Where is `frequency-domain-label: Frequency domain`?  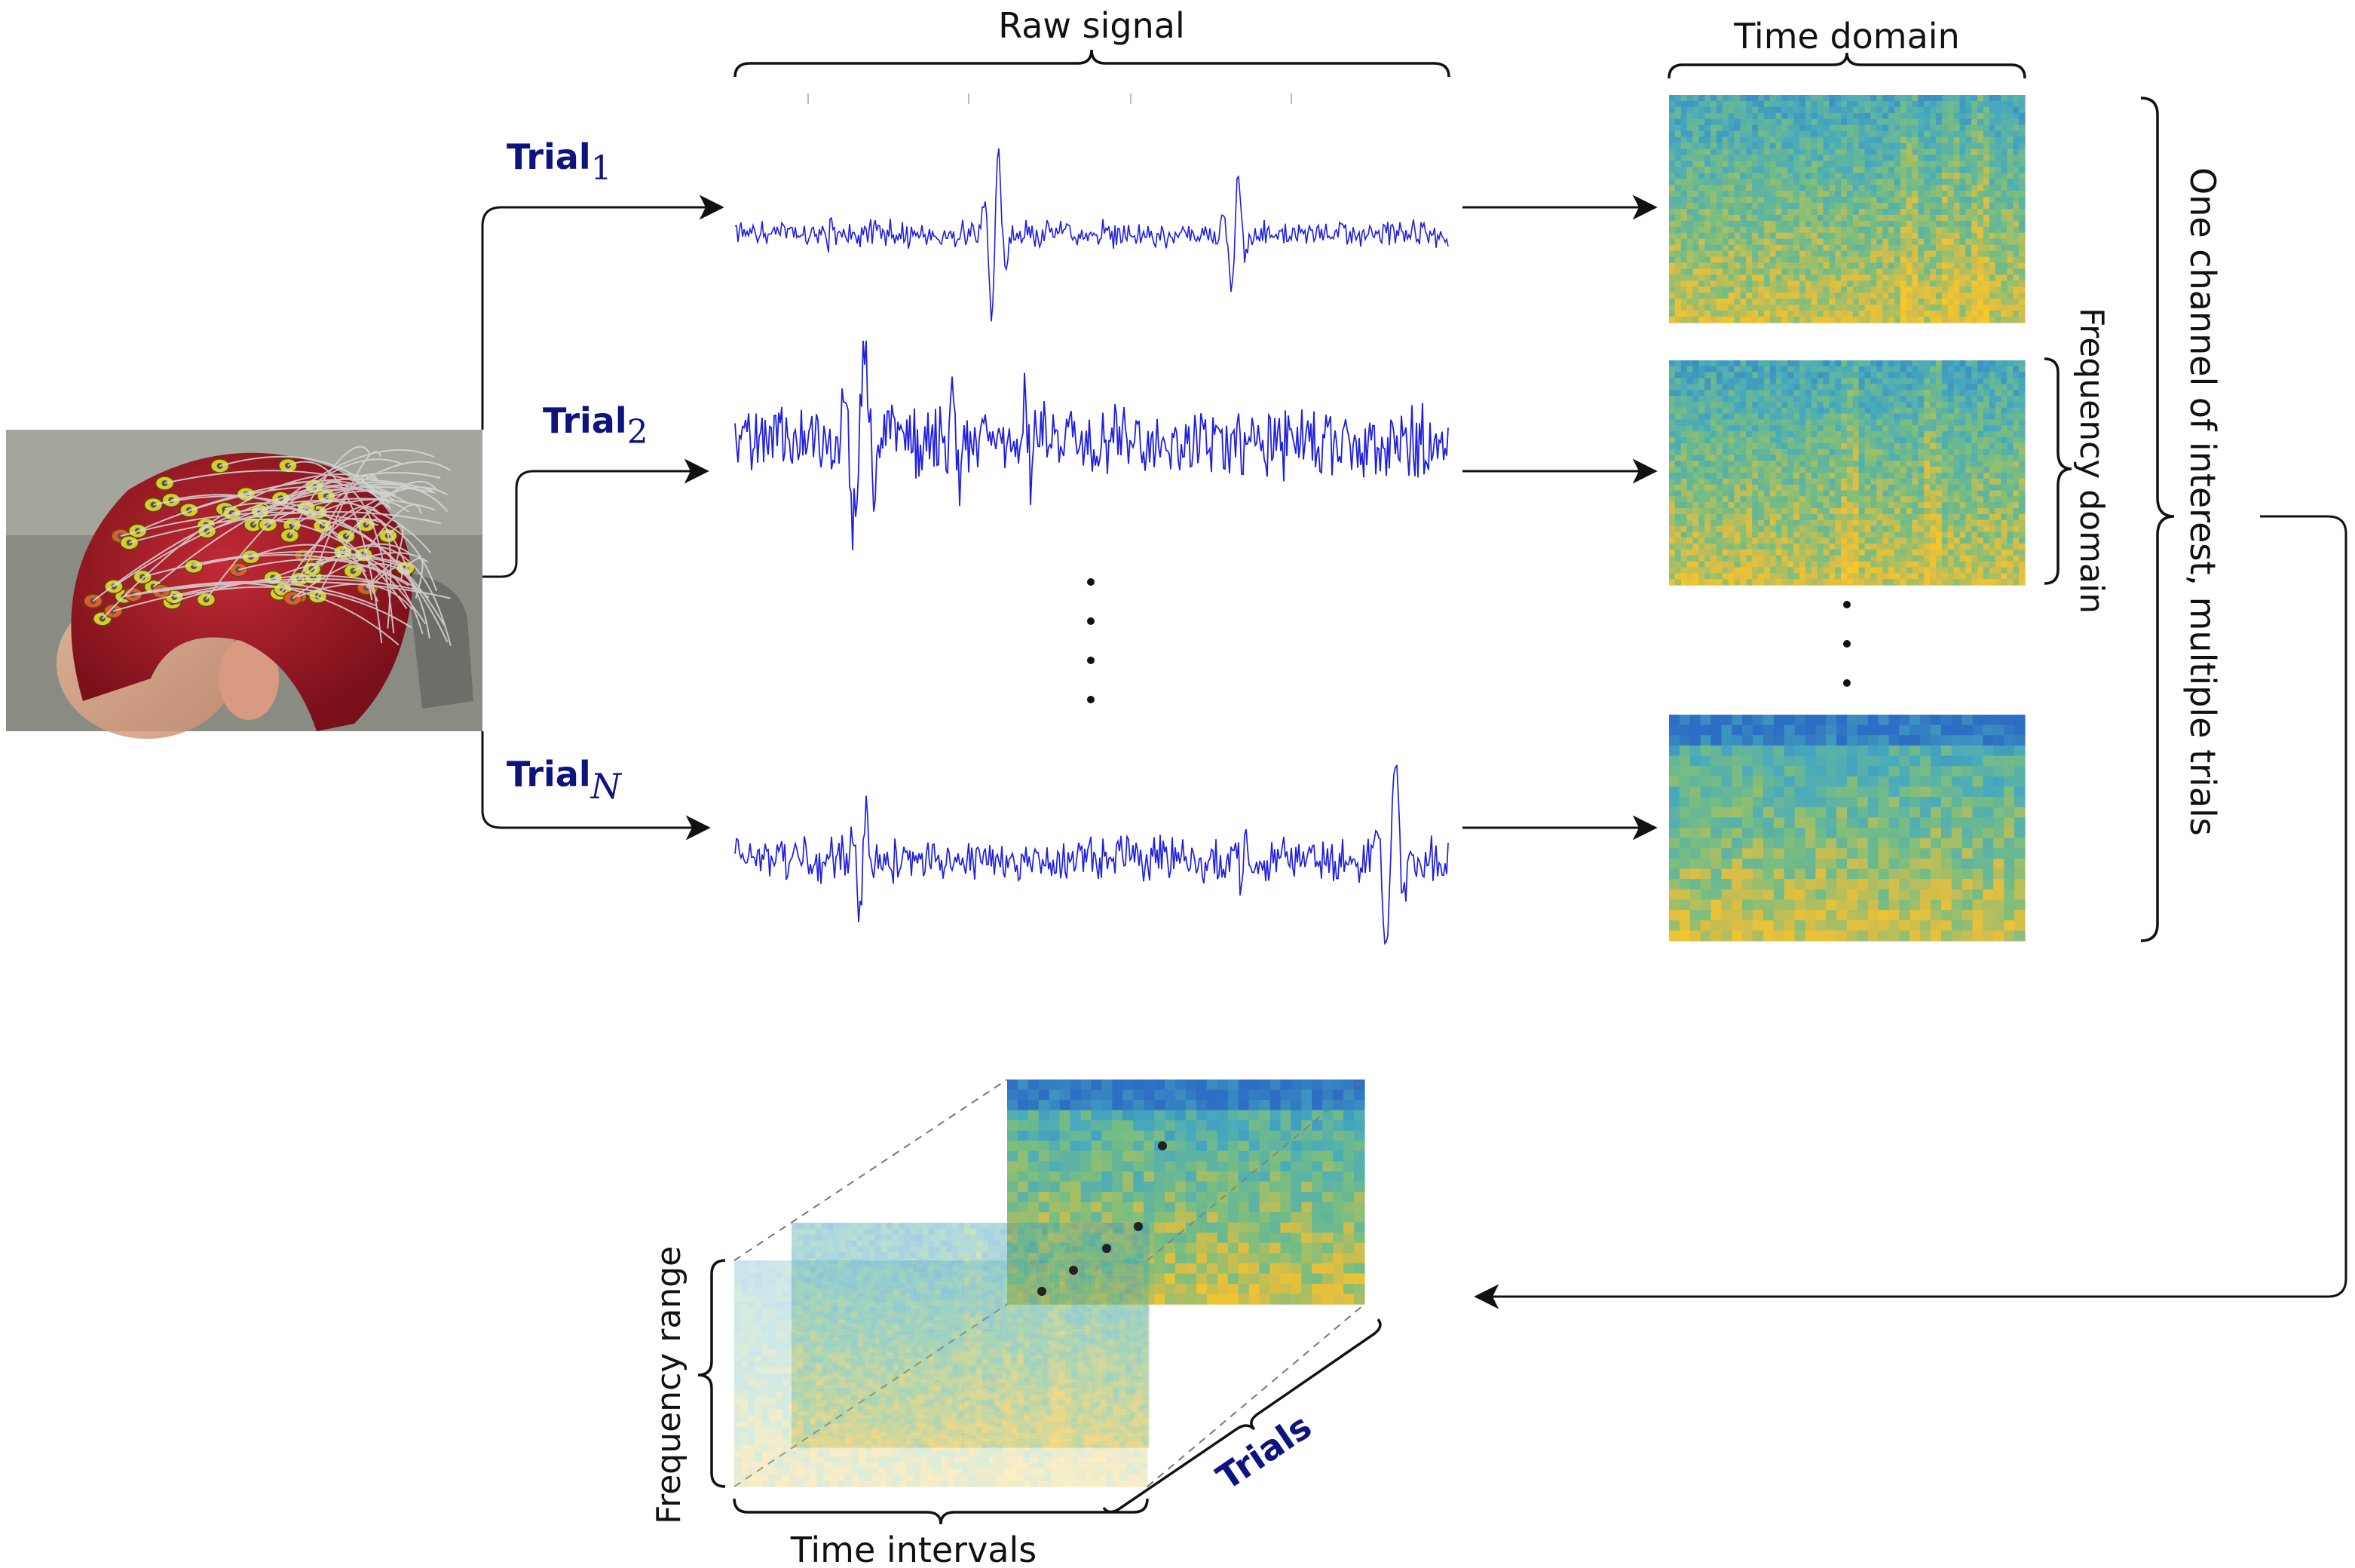 frequency-domain-label: Frequency domain is located at coordinates (2091, 461).